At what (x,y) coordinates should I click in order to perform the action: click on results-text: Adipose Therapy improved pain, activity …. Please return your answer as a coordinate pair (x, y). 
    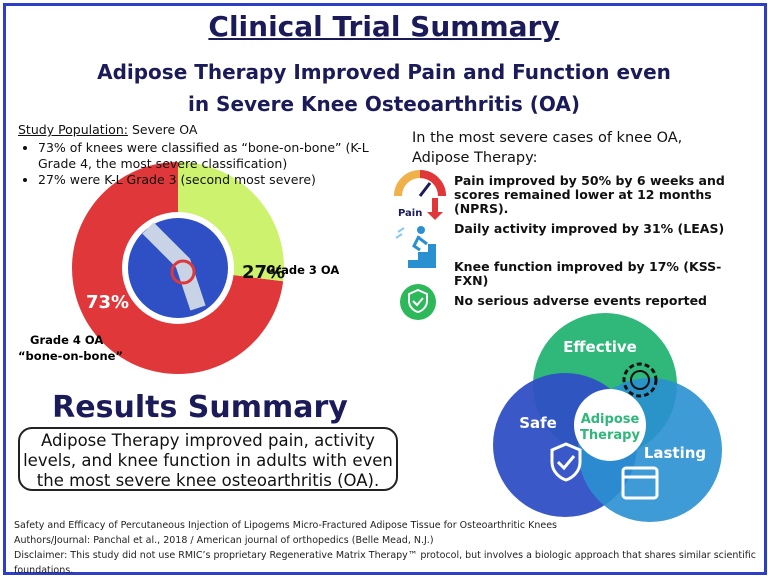
    Looking at the image, I should click on (208, 459).